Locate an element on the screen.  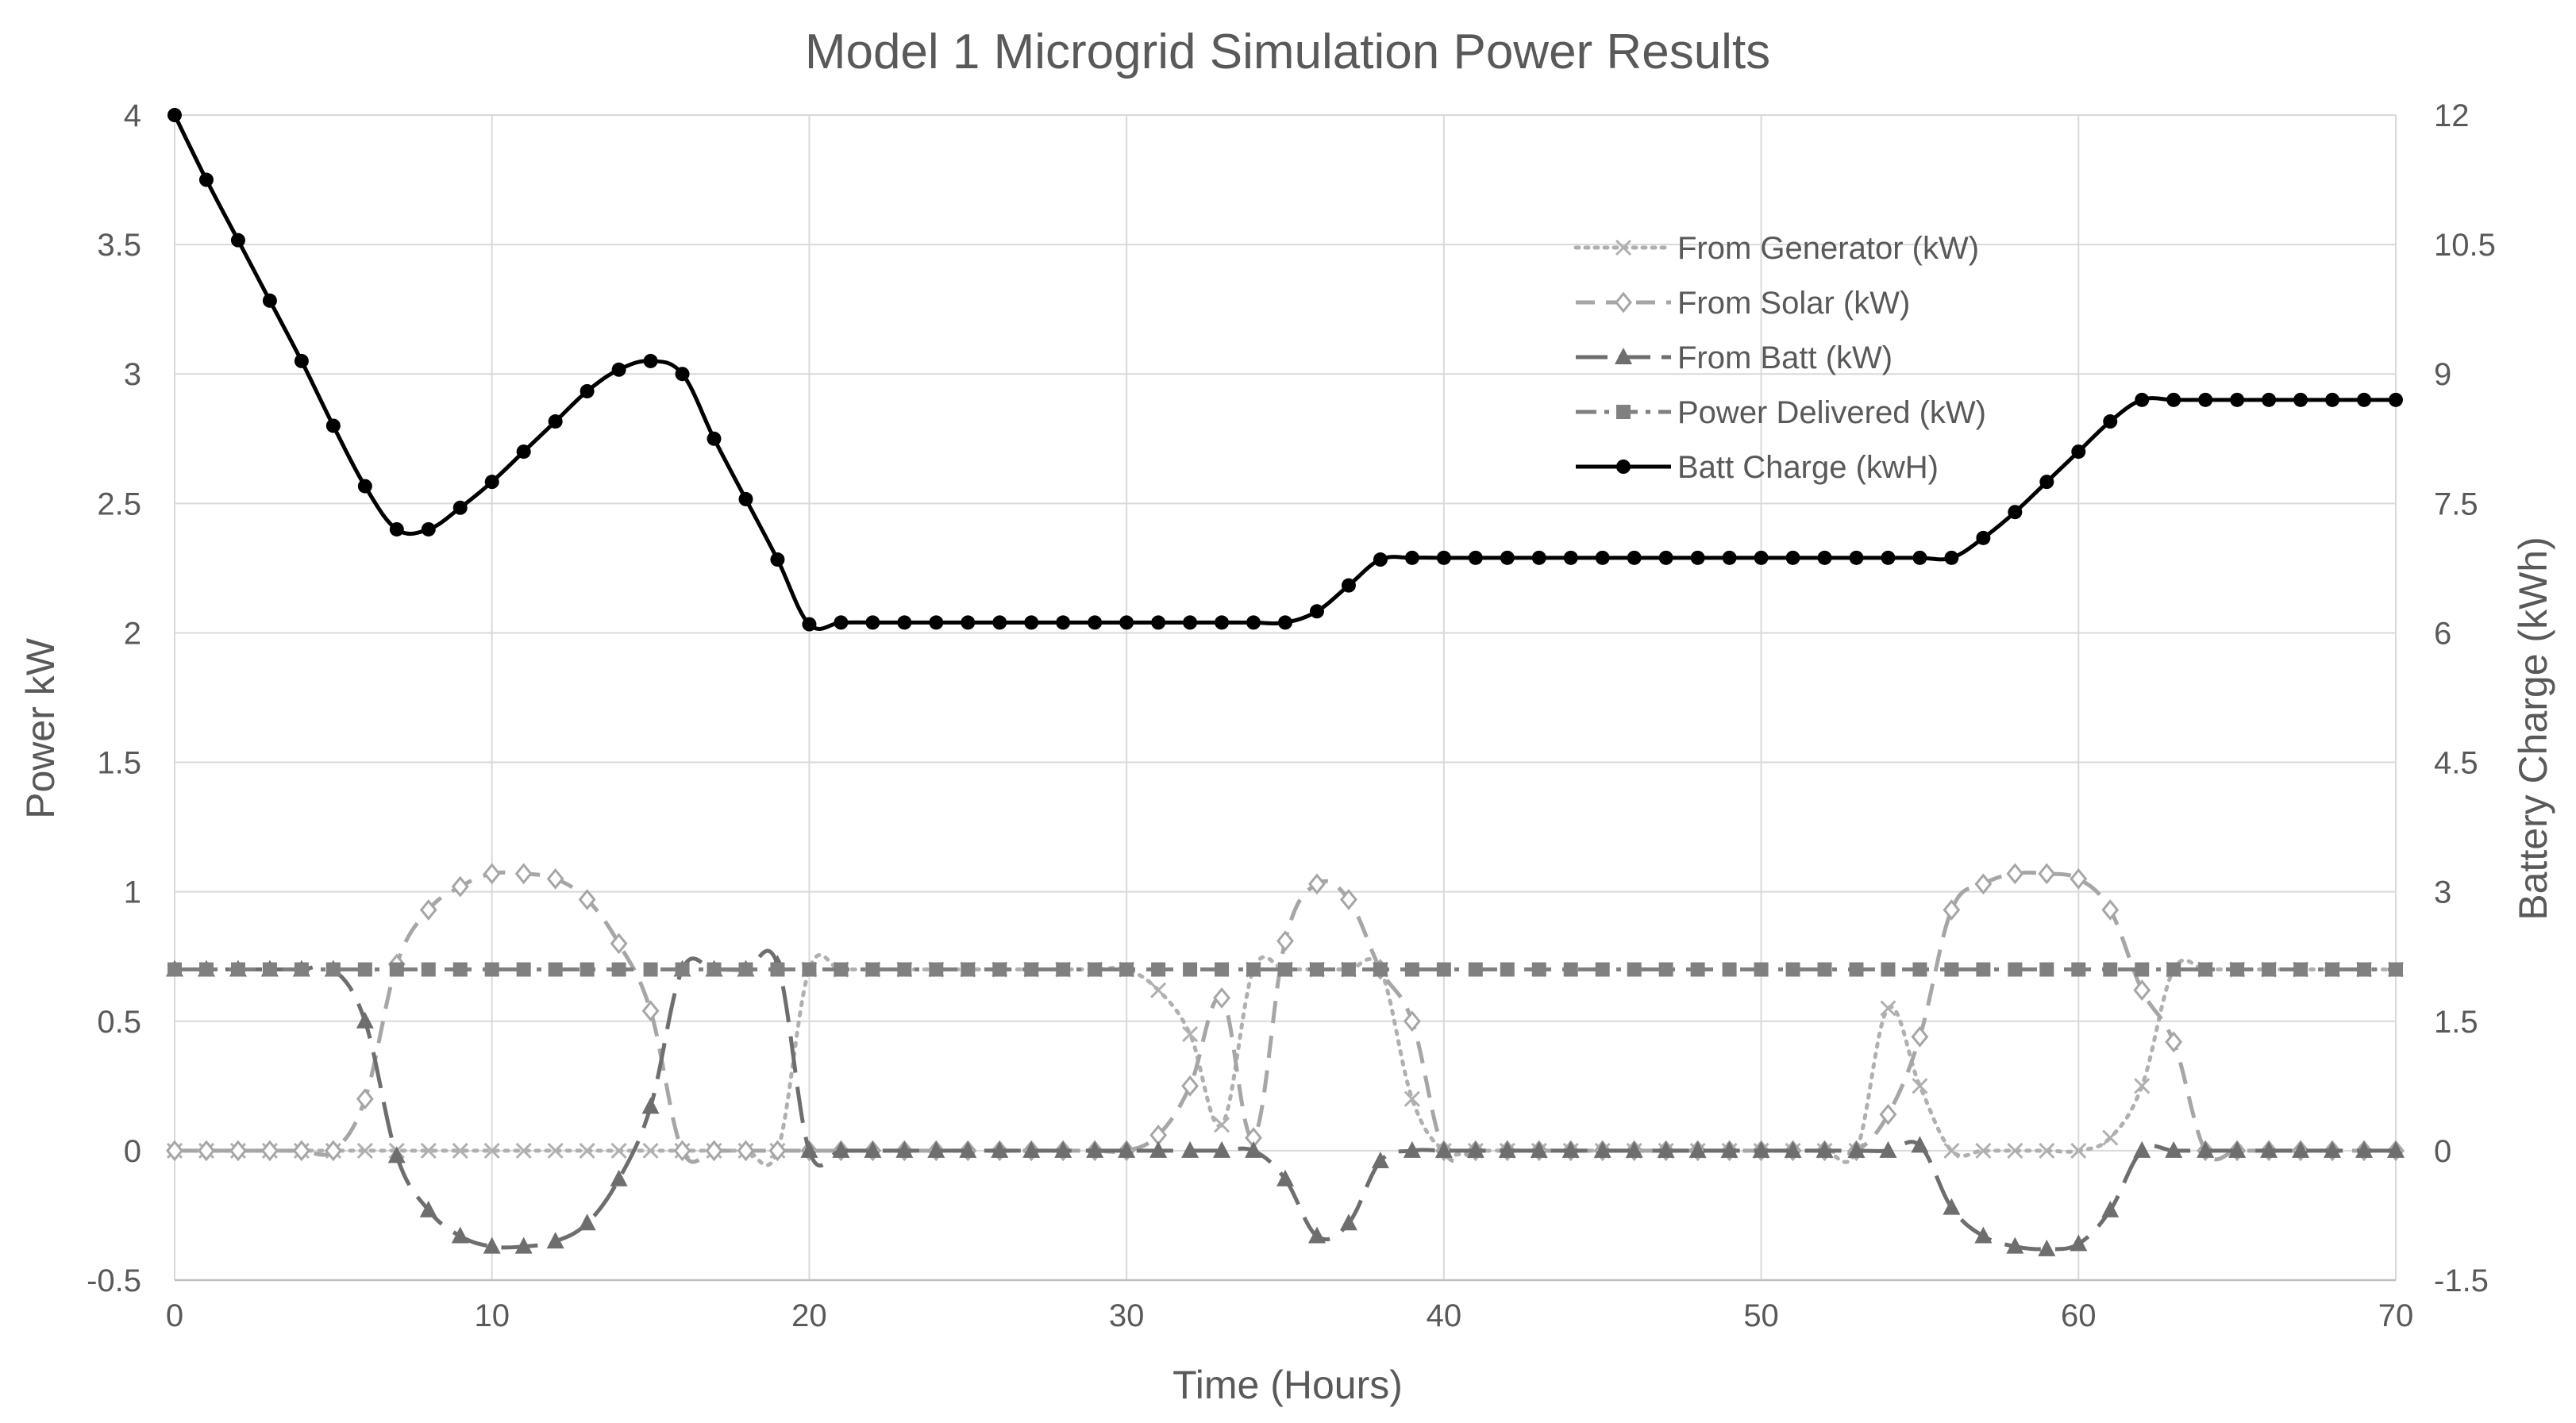
y2-tick-label: 7.5 is located at coordinates (2456, 504).